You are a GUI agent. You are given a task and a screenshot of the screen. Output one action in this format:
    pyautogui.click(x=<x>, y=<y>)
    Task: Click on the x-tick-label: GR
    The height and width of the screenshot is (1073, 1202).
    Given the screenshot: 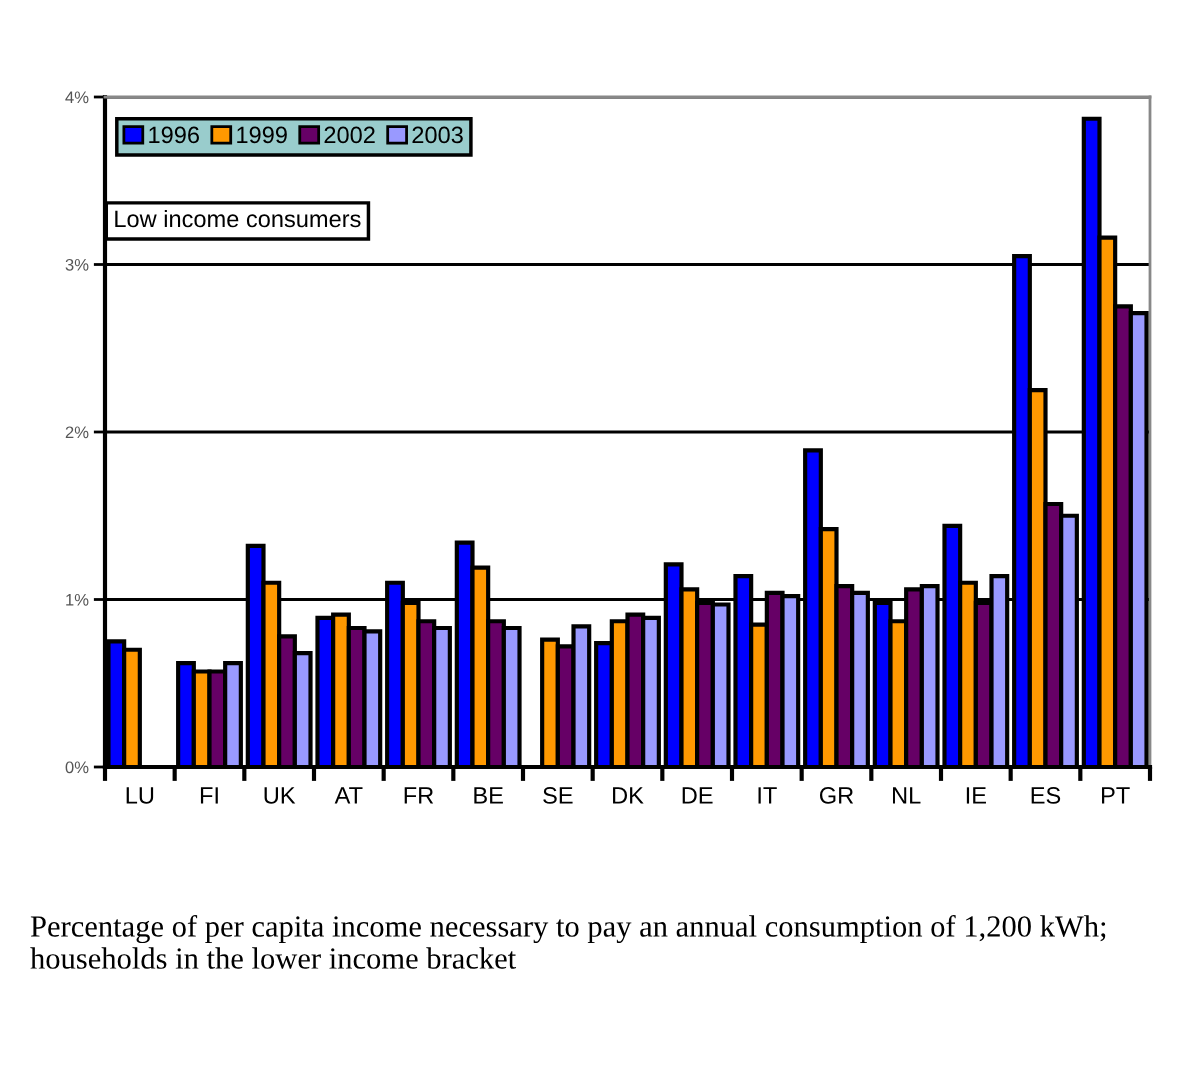 What is the action you would take?
    pyautogui.click(x=836, y=795)
    